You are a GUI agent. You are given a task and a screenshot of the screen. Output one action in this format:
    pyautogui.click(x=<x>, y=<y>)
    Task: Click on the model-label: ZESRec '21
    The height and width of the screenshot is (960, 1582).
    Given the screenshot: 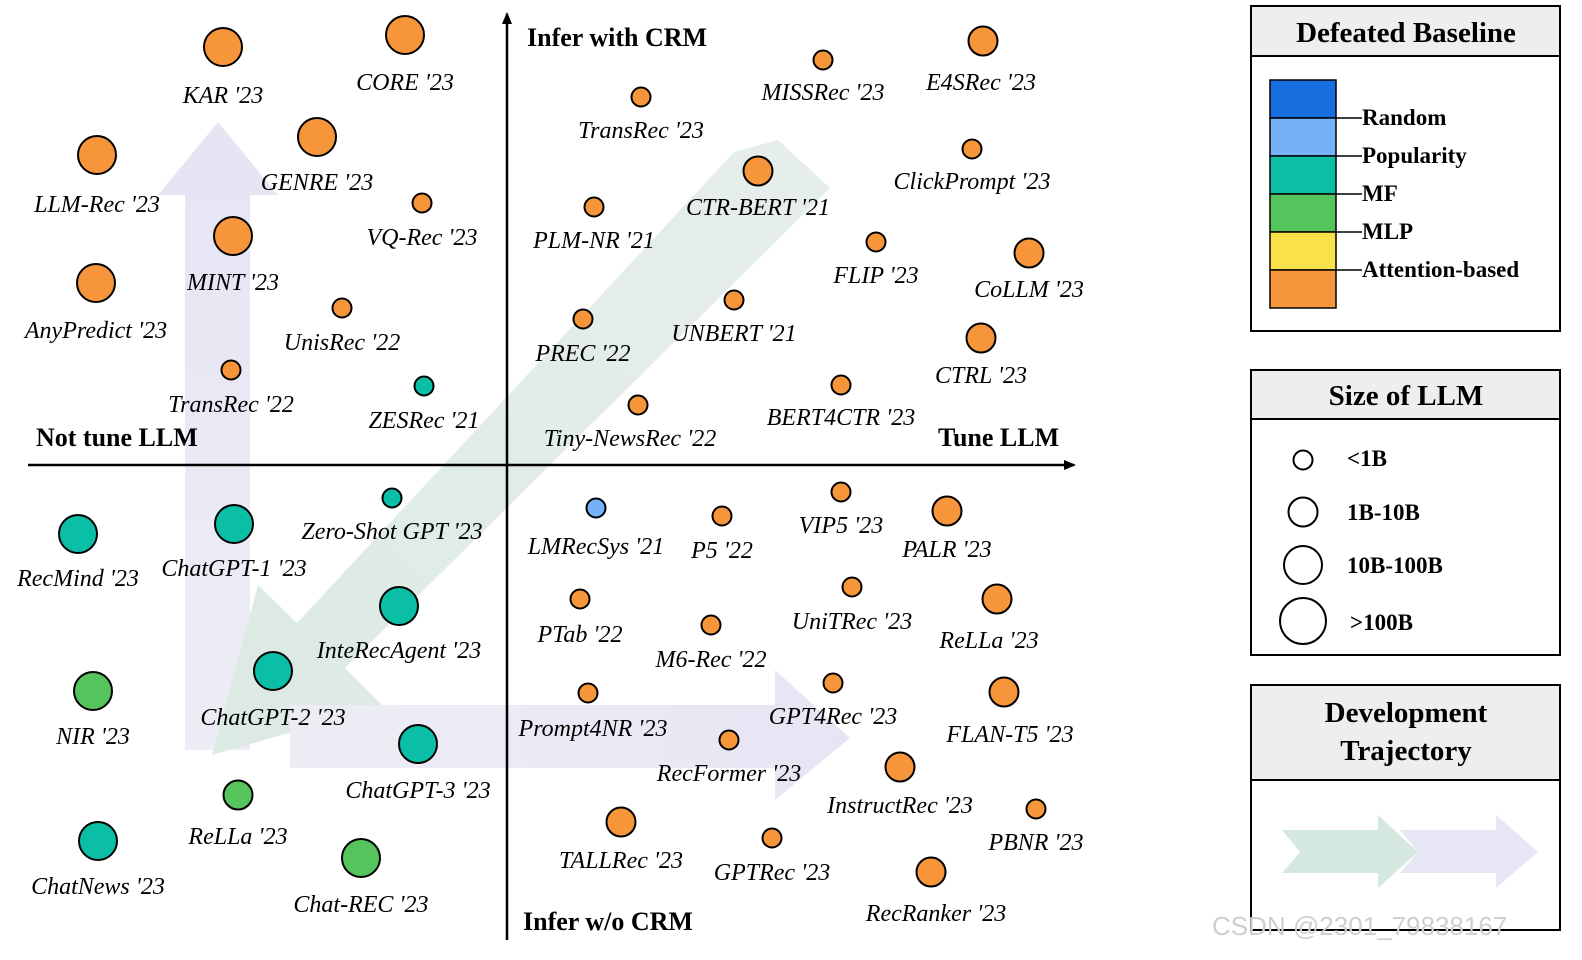 What is the action you would take?
    pyautogui.click(x=423, y=421)
    